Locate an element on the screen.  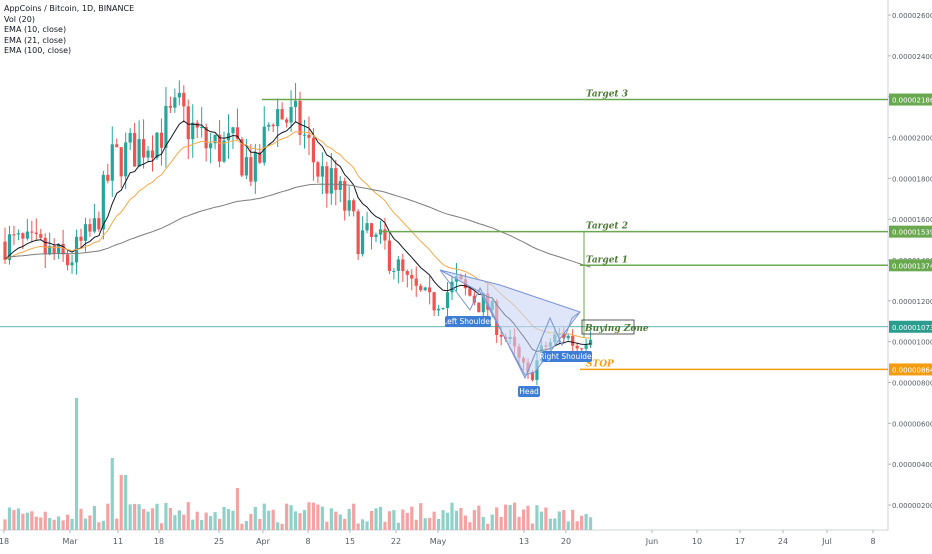
left-shoulder-label: Left Shoulder is located at coordinates (468, 321).